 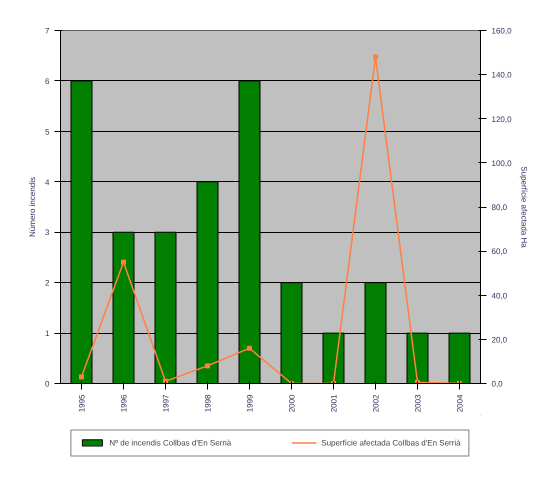 What do you see at coordinates (502, 75) in the screenshot?
I see `y2-tick-label: 140,0` at bounding box center [502, 75].